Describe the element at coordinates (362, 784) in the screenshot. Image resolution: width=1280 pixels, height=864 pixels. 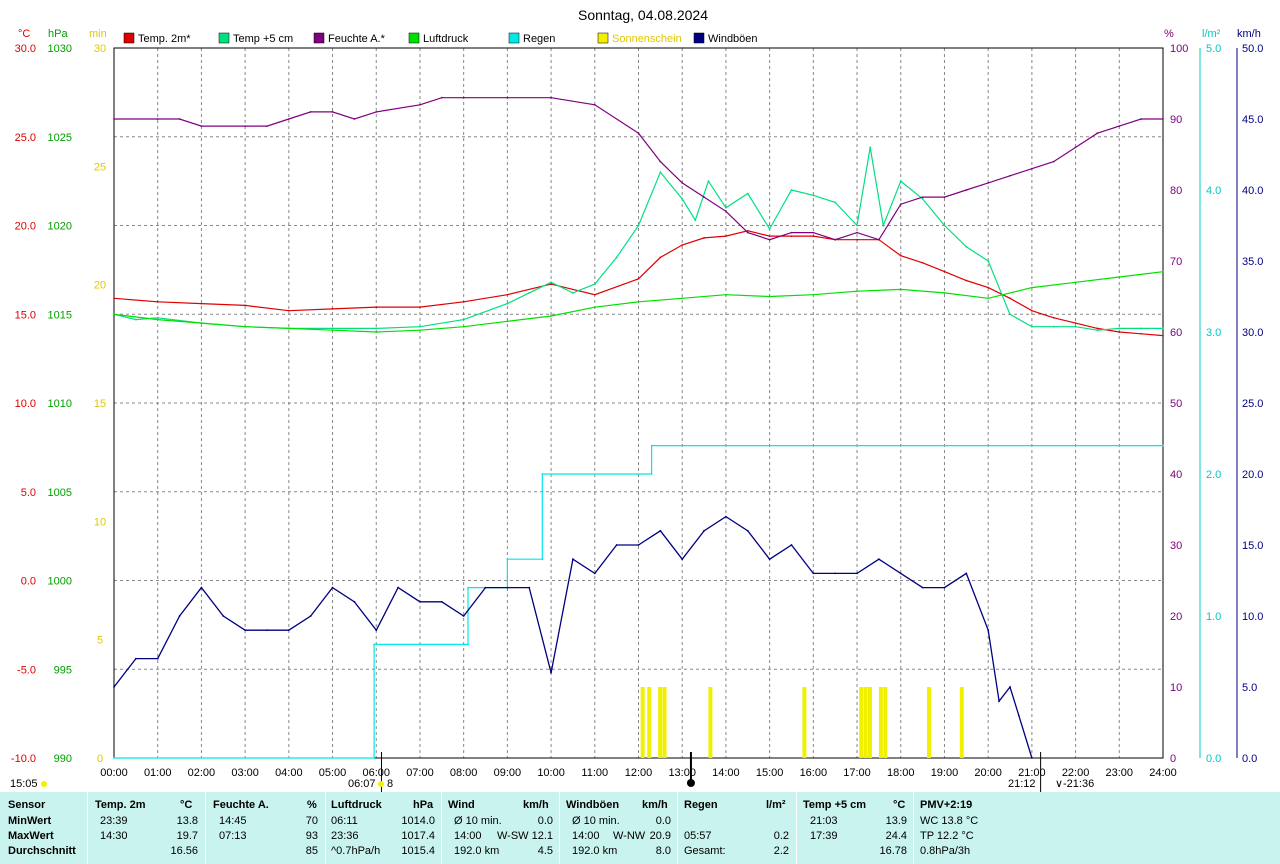
I see `annot-sunrise: 06:07` at that location.